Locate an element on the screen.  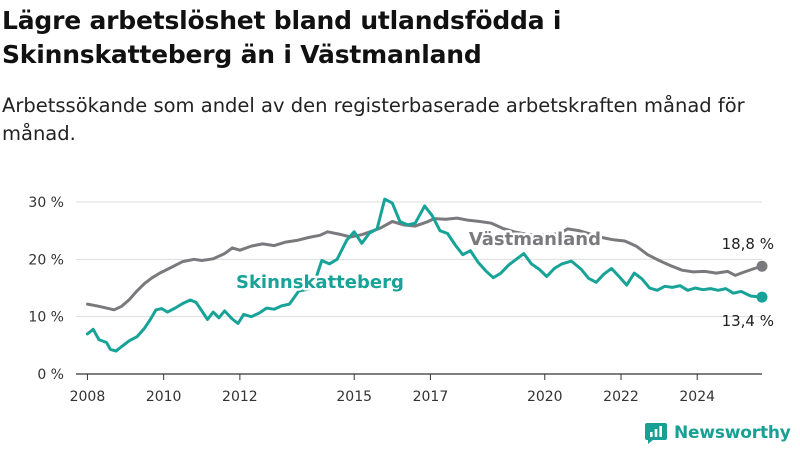
x-tick-label: 2024 is located at coordinates (697, 397).